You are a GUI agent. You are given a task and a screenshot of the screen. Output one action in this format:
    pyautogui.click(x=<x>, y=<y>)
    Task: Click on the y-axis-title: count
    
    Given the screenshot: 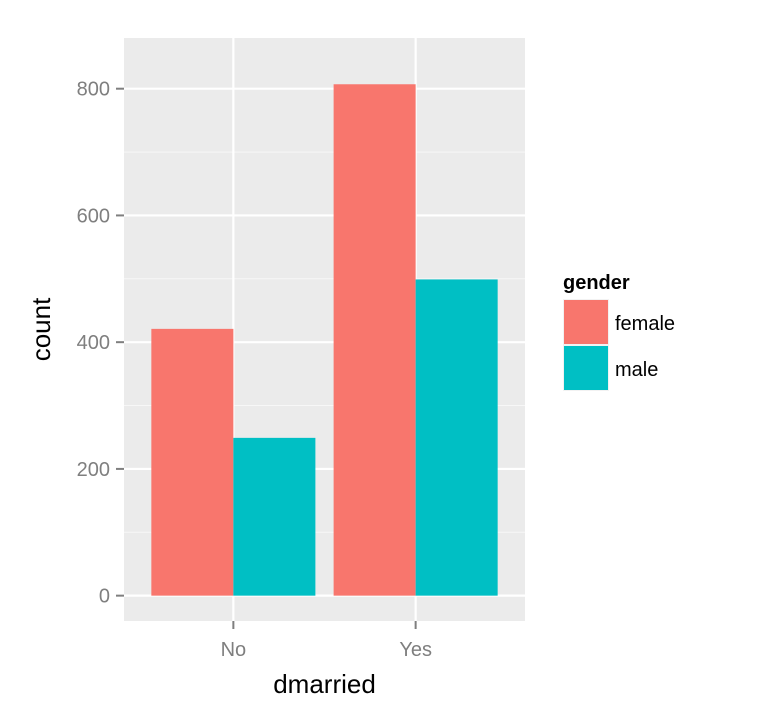 What is the action you would take?
    pyautogui.click(x=41, y=329)
    